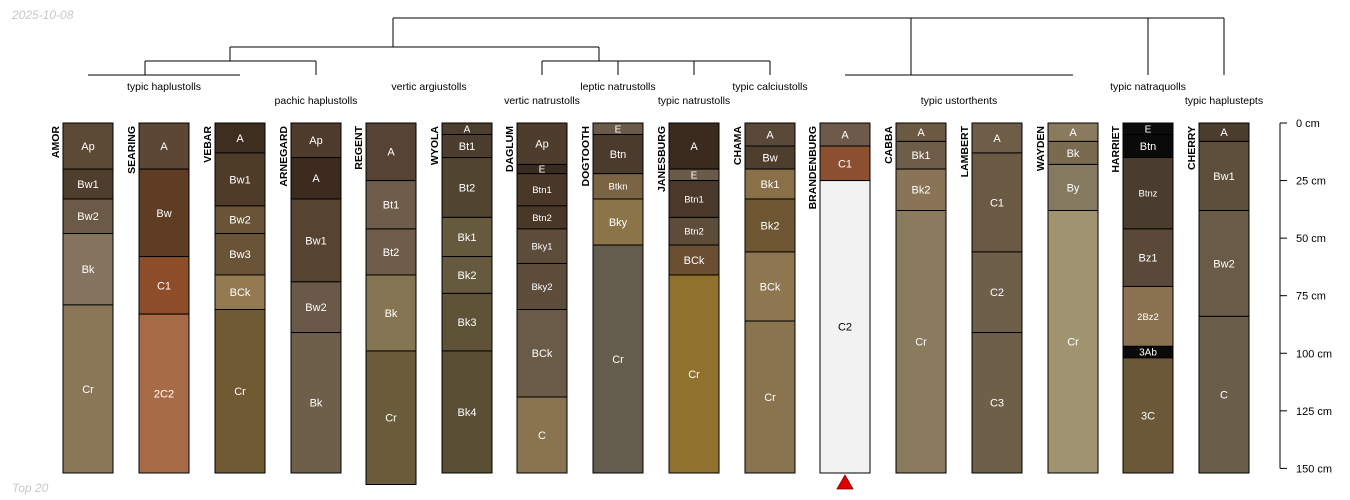  I want to click on horizon-label: Bt1, so click(391, 206).